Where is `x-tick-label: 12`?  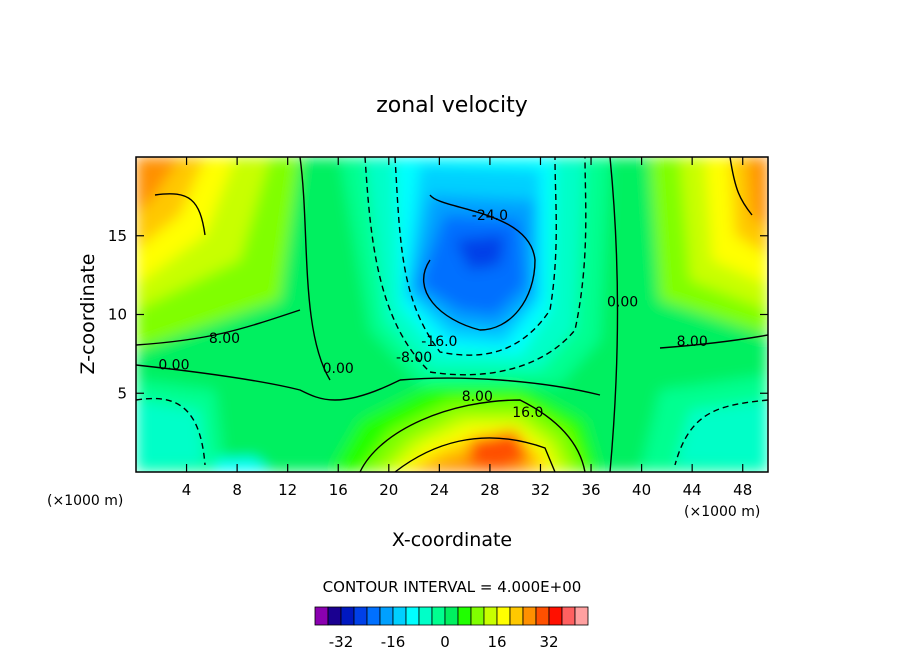
x-tick-label: 12 is located at coordinates (287, 490).